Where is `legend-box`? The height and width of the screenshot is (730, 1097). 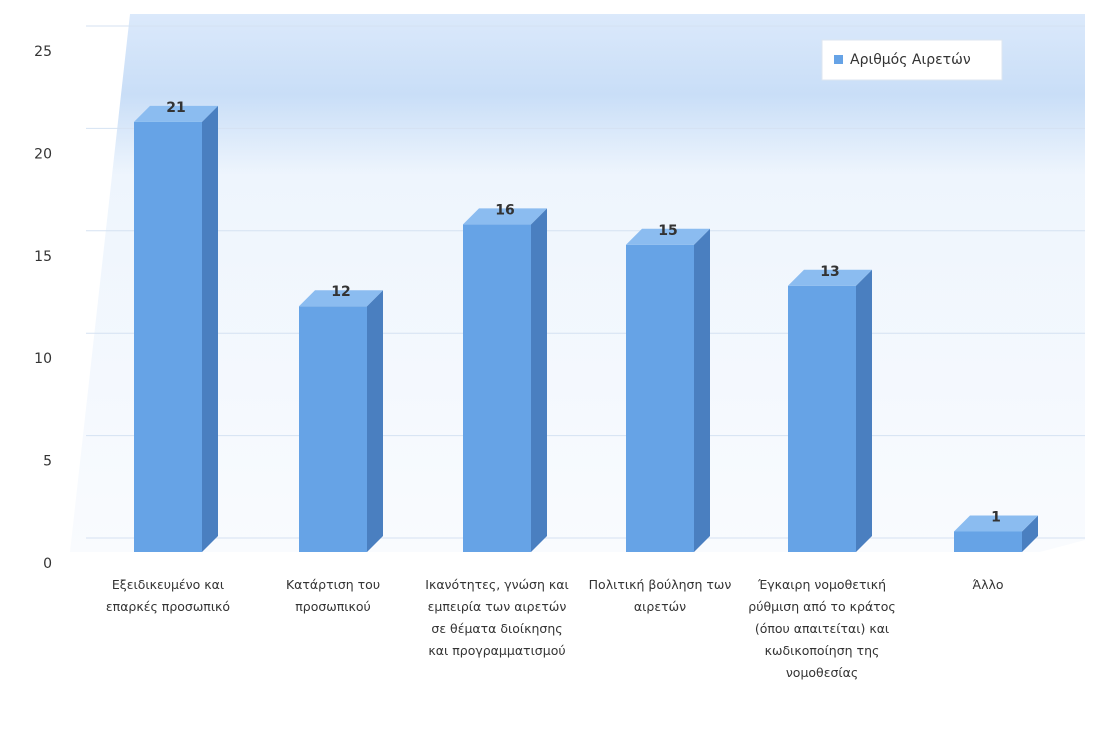 legend-box is located at coordinates (912, 60).